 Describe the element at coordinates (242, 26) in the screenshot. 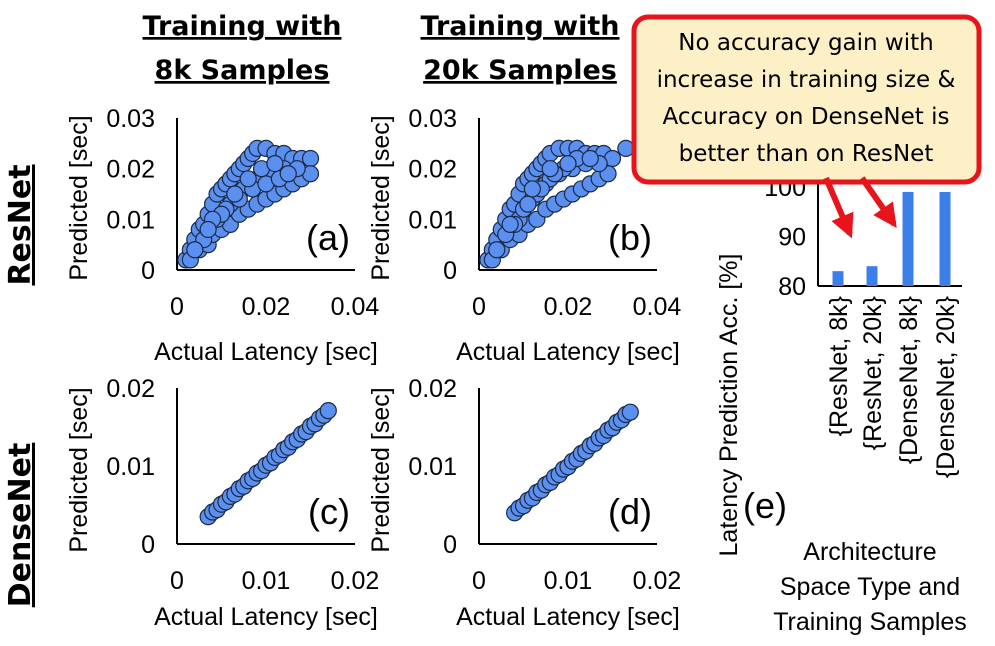

I see `column-header-8k-line1: Training with` at that location.